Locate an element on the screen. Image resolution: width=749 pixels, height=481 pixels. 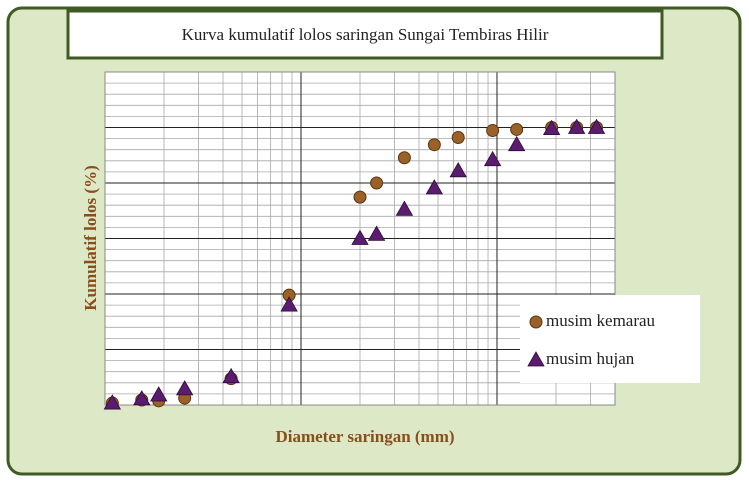
title-box is located at coordinates (365, 34).